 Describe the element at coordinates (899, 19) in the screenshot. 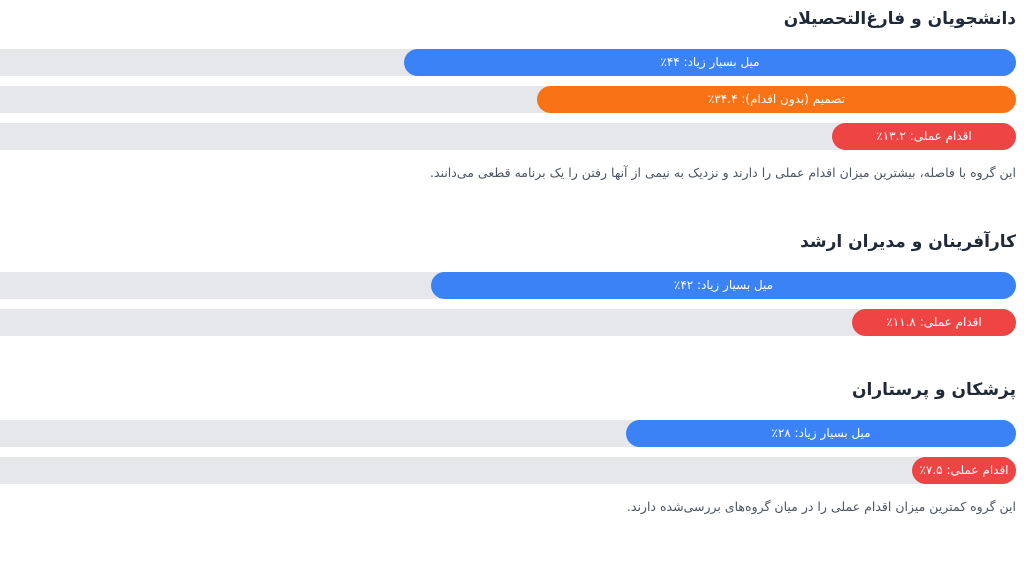

I see `group-title: دانشجویان و فارغ‌التحصیلان` at that location.